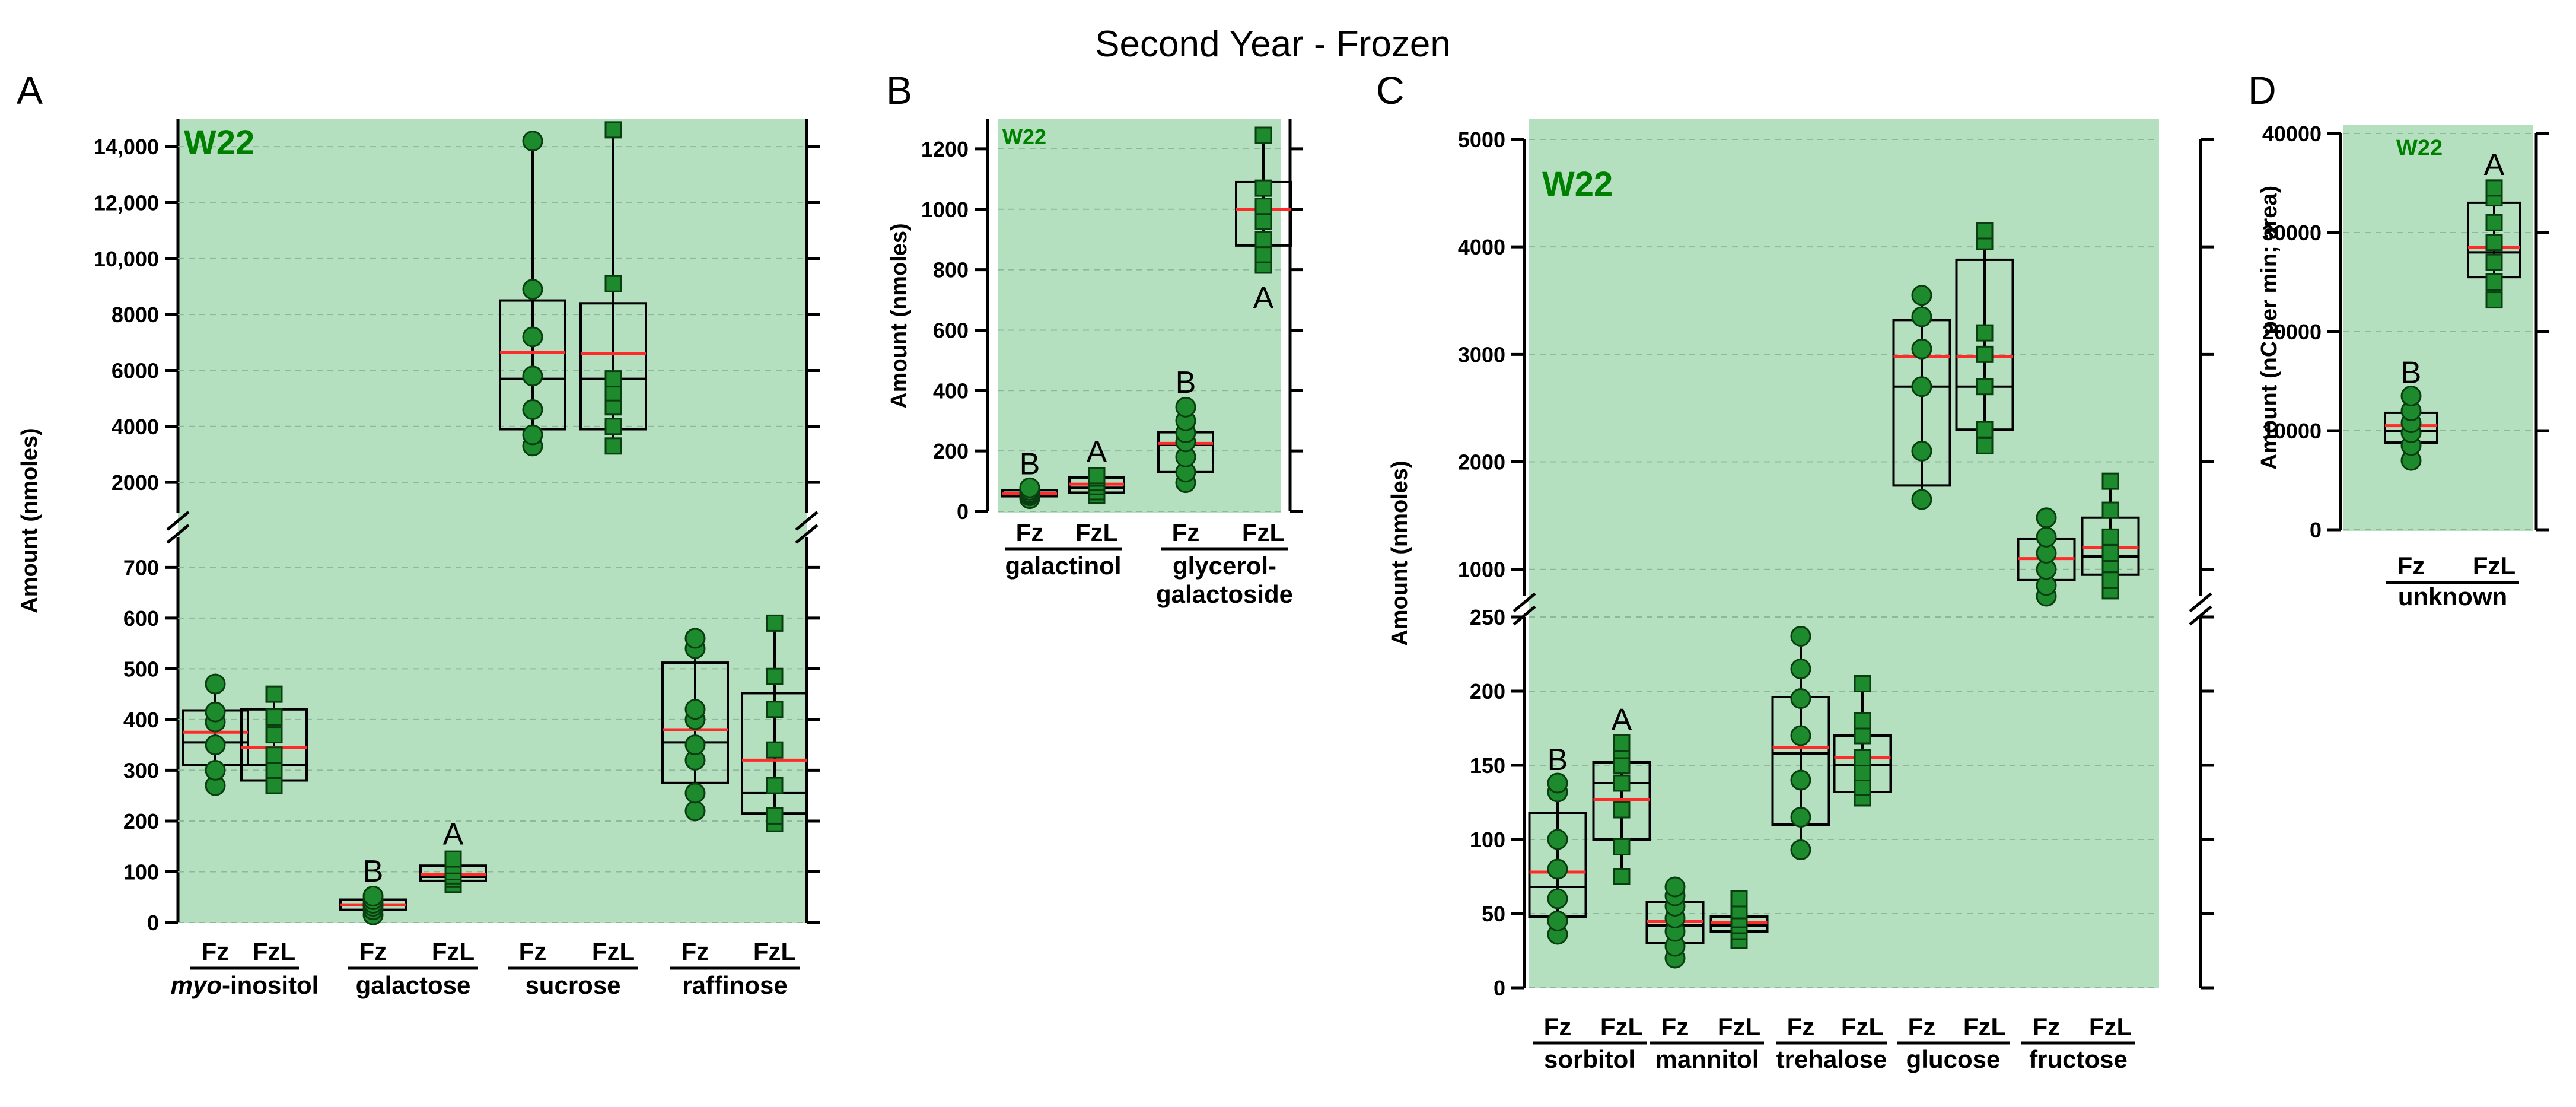 This screenshot has width=2576, height=1107. Describe the element at coordinates (951, 330) in the screenshot. I see `y-tick-label: 600` at that location.